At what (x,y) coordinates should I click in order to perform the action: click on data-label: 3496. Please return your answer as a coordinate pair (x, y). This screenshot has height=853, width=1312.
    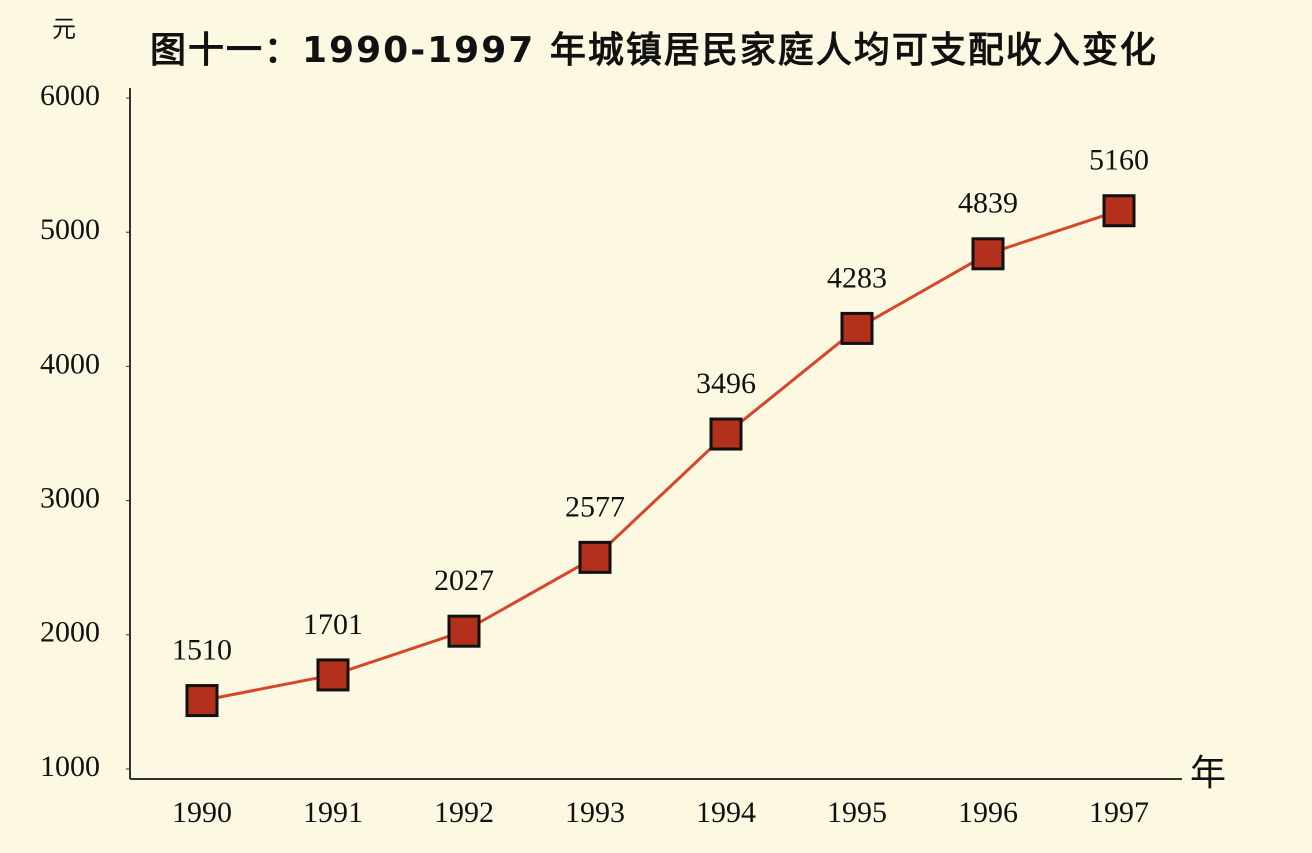
    Looking at the image, I should click on (726, 383).